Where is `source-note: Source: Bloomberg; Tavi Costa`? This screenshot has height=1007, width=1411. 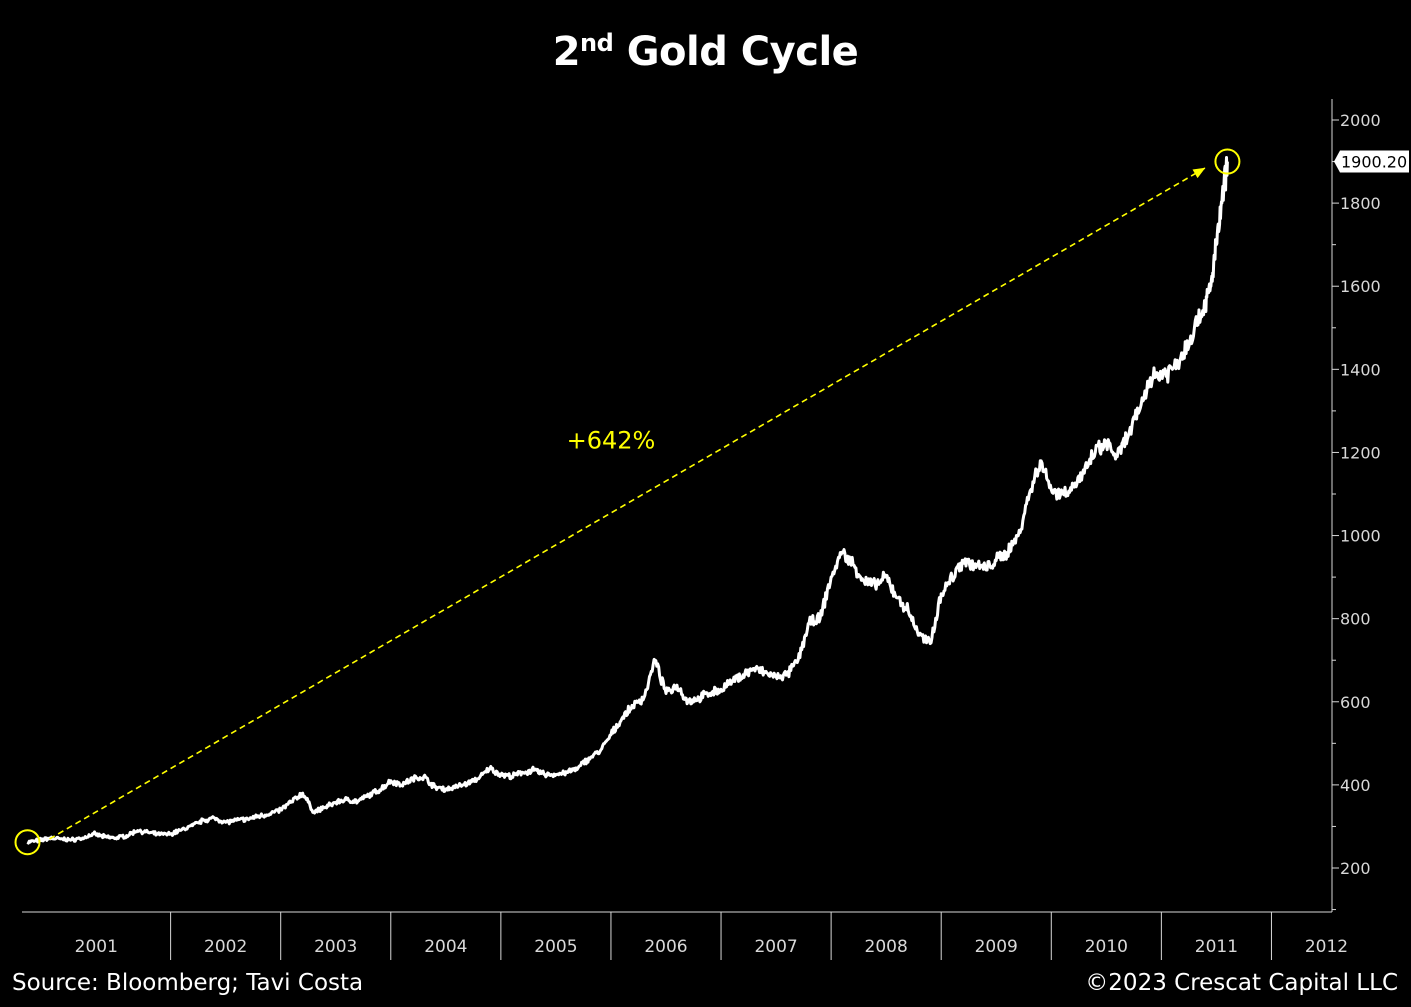 source-note: Source: Bloomberg; Tavi Costa is located at coordinates (188, 983).